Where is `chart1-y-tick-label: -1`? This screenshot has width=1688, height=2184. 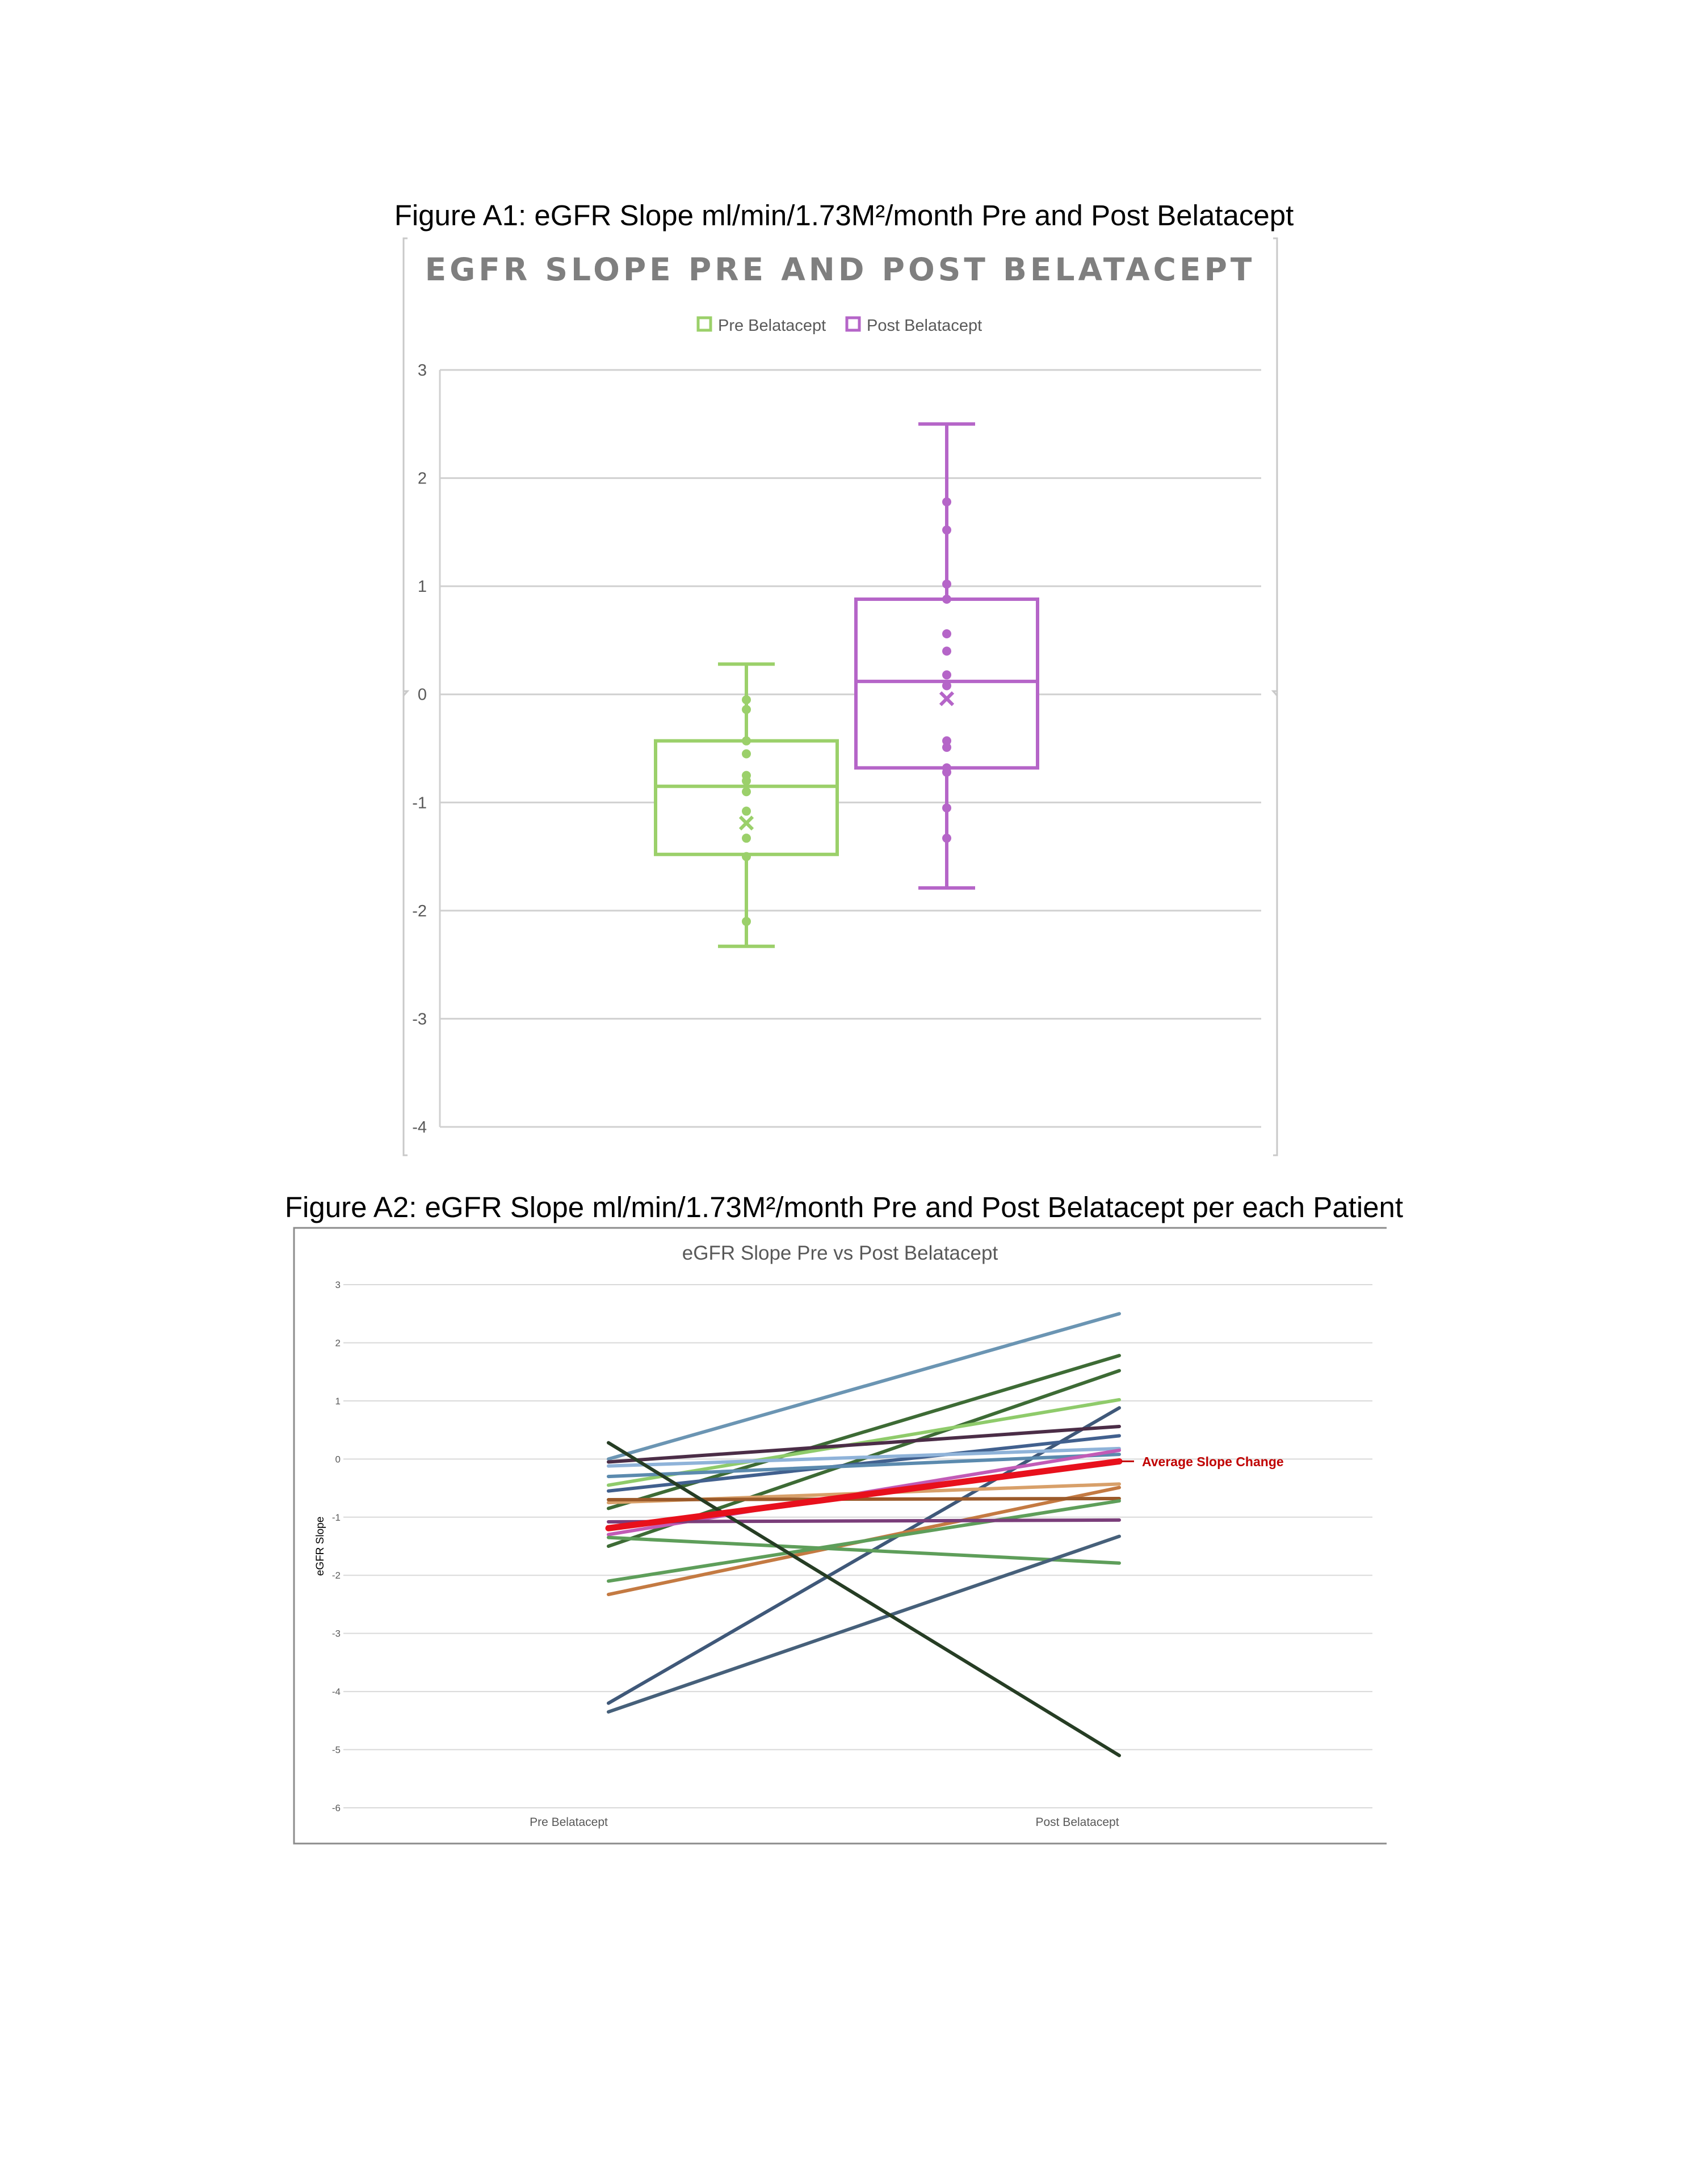
chart1-y-tick-label: -1 is located at coordinates (419, 803).